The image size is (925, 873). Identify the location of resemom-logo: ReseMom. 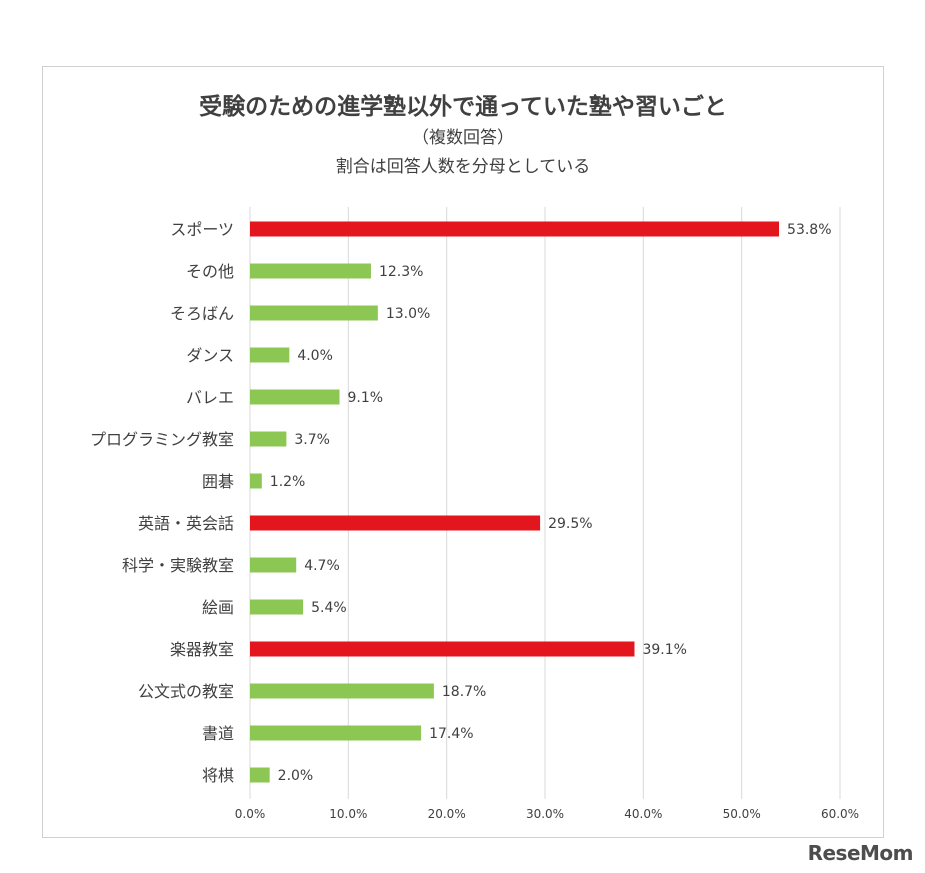
(860, 853).